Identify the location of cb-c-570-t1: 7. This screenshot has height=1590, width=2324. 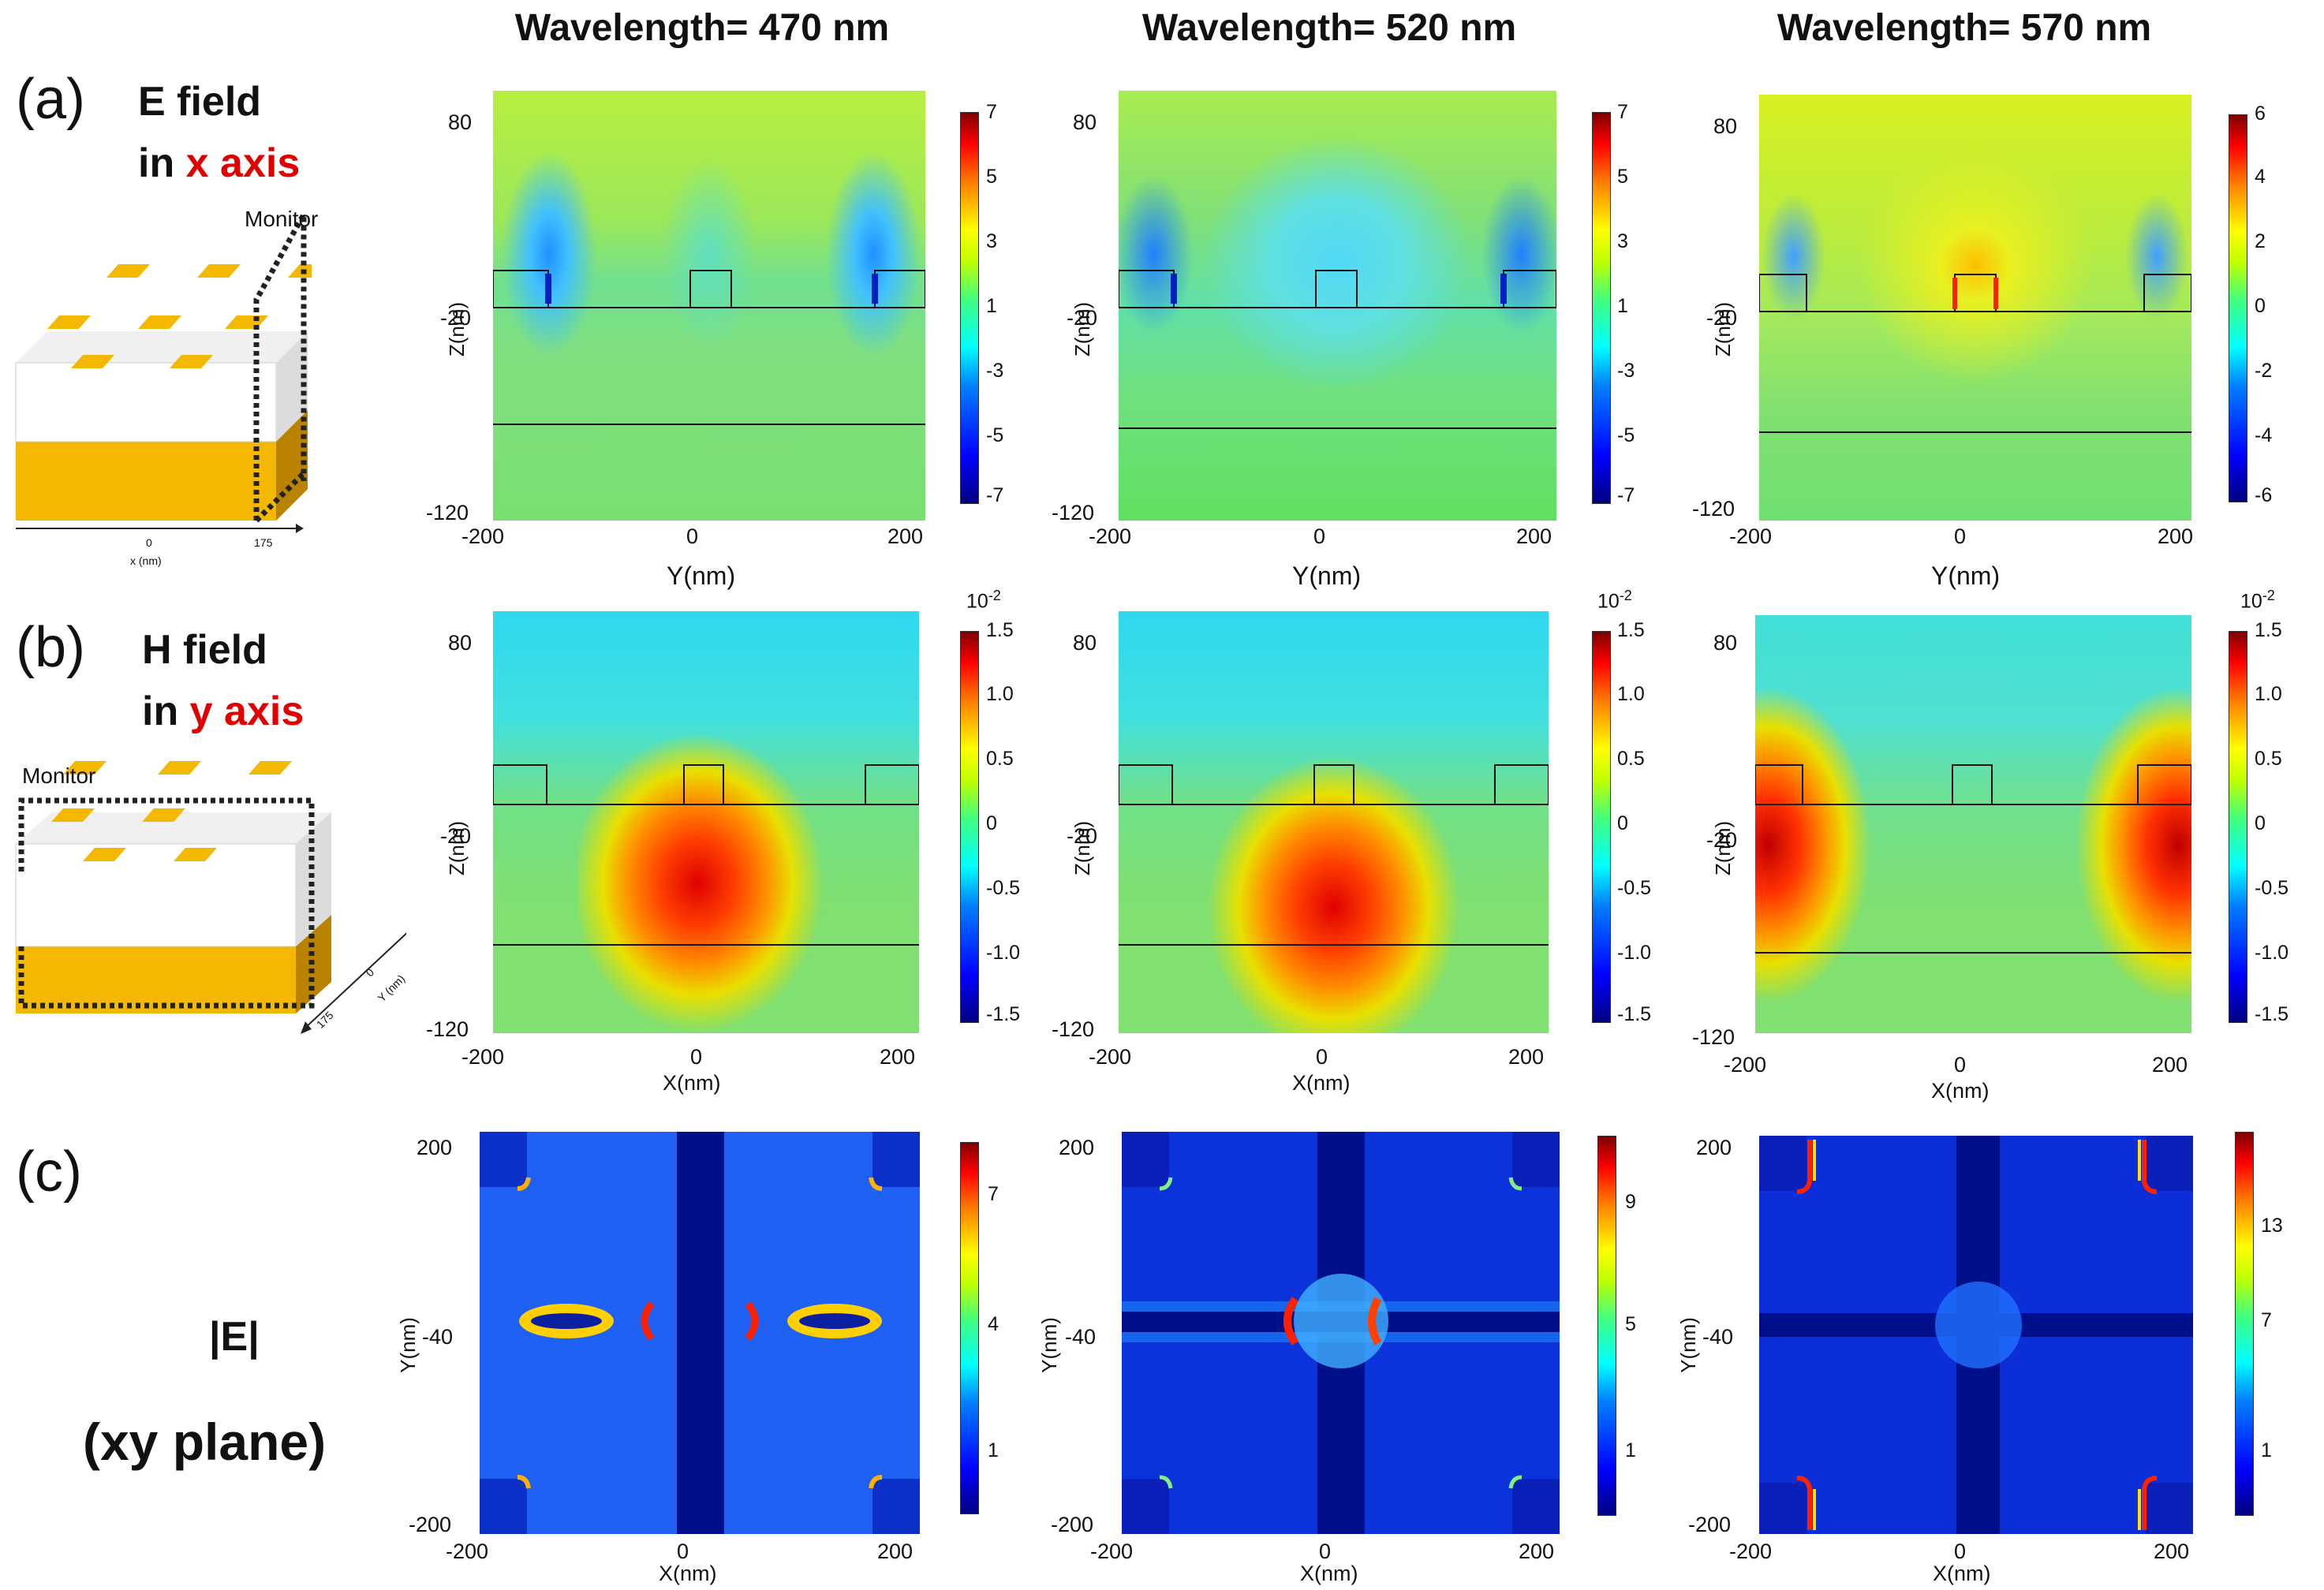
(2266, 1320).